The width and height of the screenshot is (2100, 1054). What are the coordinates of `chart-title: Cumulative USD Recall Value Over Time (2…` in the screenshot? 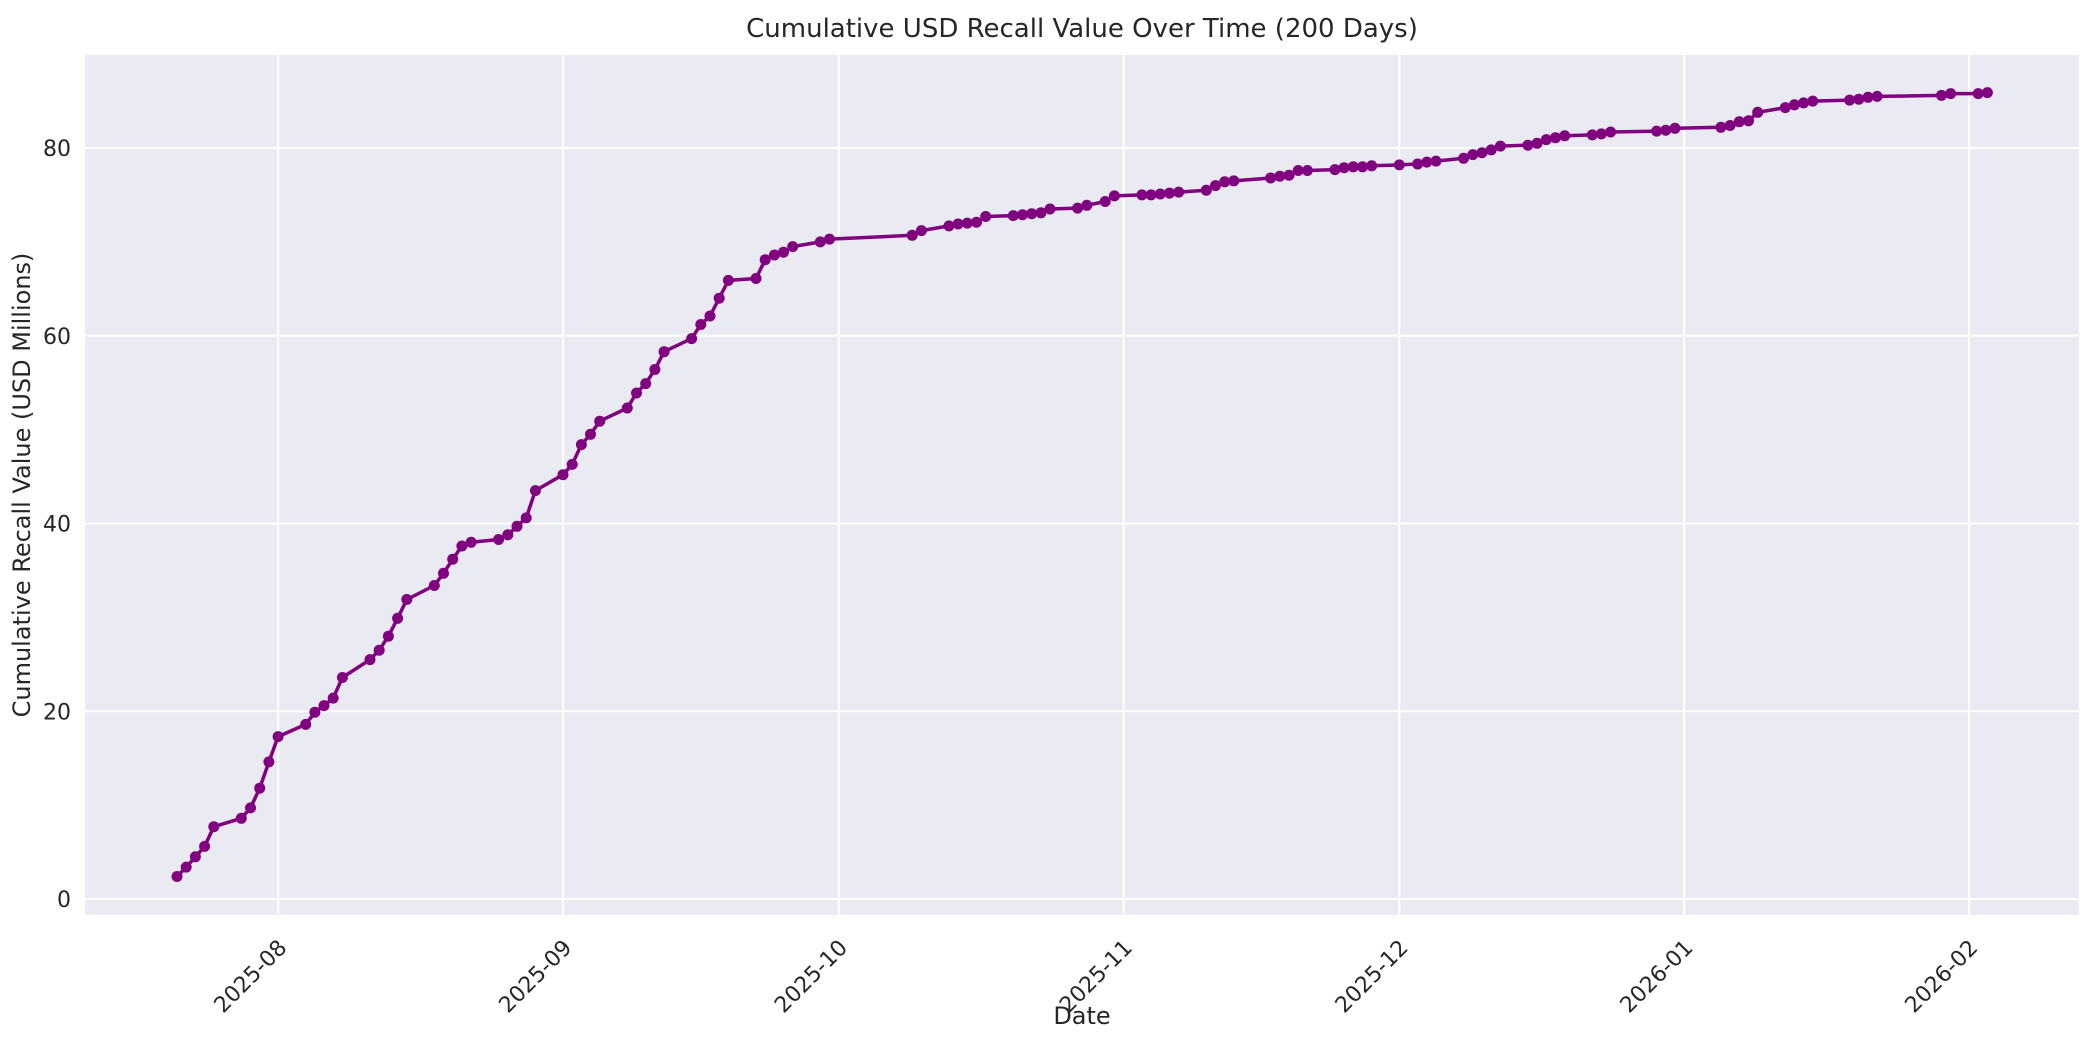 It's located at (1082, 29).